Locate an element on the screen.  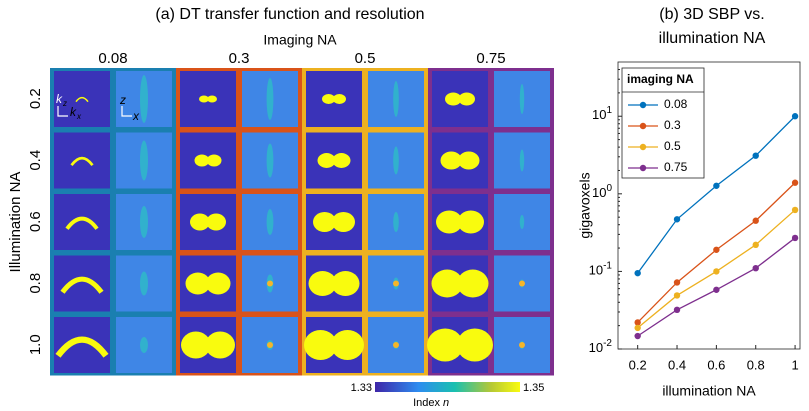
panel-a-title: (a) DT transfer function and resolution is located at coordinates (289, 14).